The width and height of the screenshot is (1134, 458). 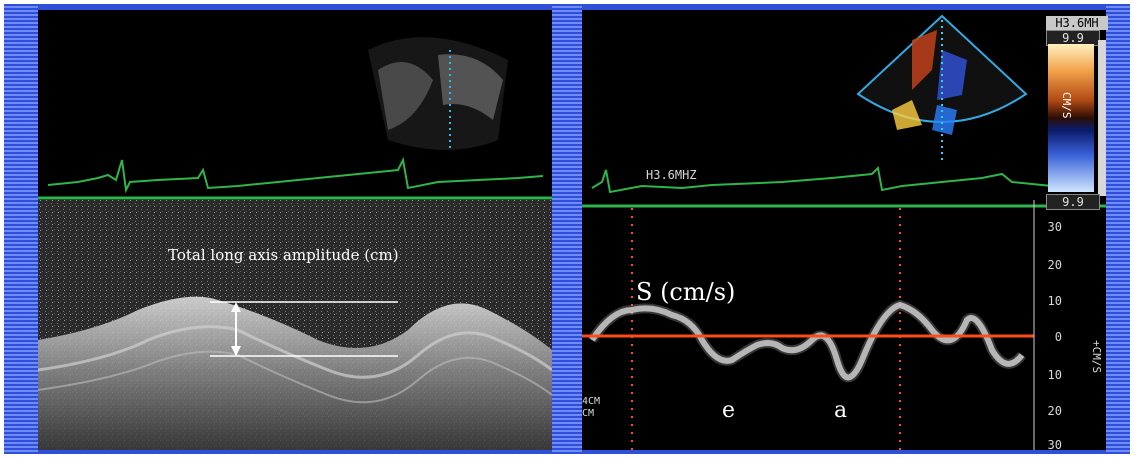 What do you see at coordinates (686, 292) in the screenshot?
I see `s-velocity-label: S (cm/s)` at bounding box center [686, 292].